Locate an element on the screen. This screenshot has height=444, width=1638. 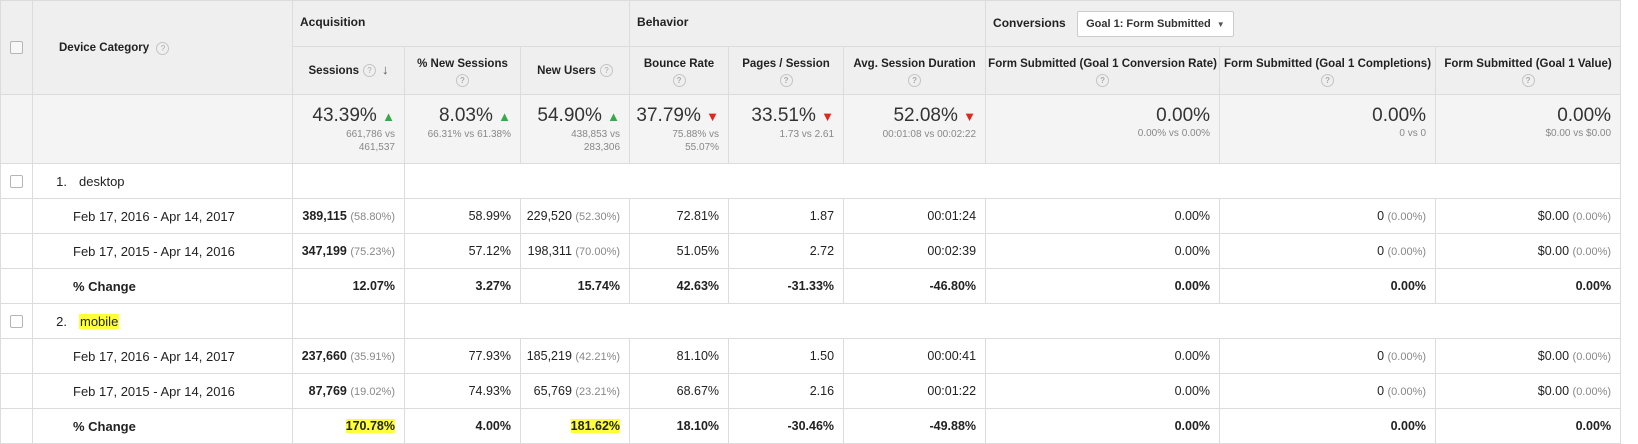
col-avg-duration: Avg. Session Duration ? is located at coordinates (915, 70).